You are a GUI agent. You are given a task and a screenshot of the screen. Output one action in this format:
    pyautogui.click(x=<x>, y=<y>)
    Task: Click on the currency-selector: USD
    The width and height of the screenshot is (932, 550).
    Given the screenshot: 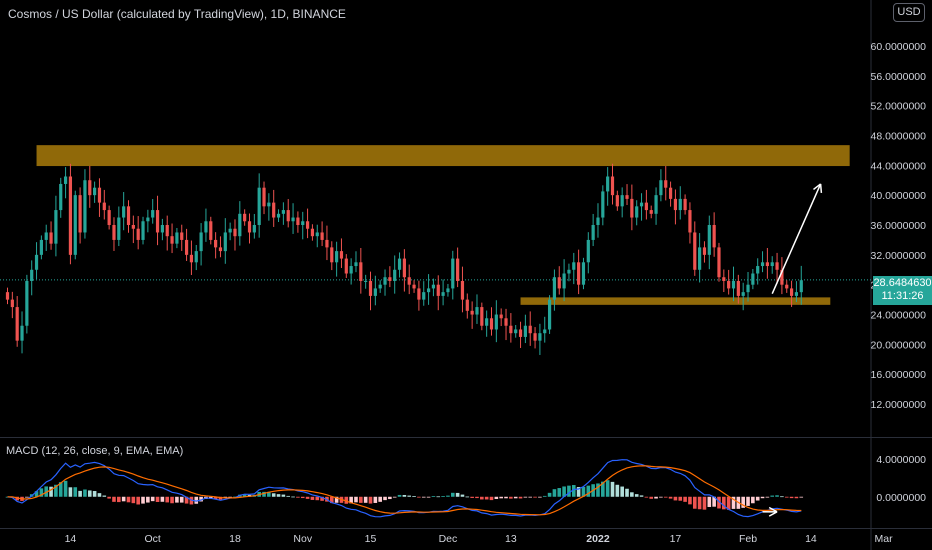 What is the action you would take?
    pyautogui.click(x=909, y=12)
    